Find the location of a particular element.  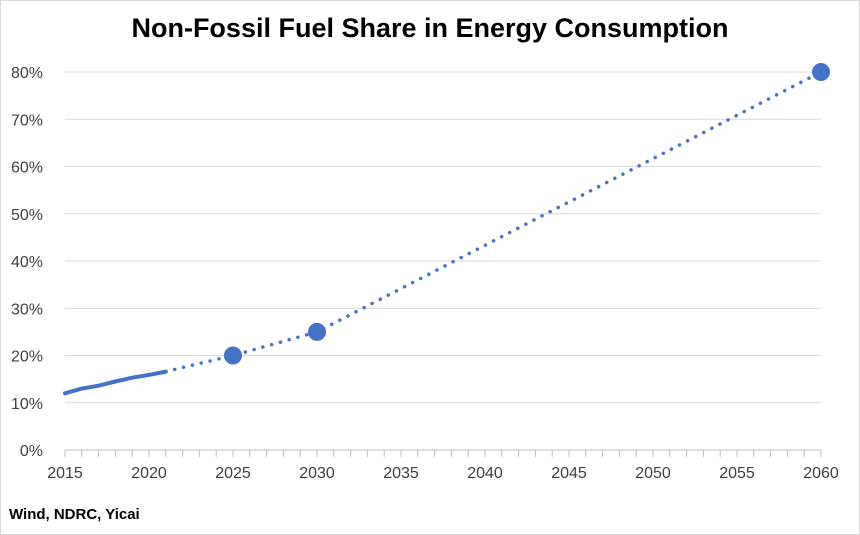

x-tick-label: 2025 is located at coordinates (233, 473).